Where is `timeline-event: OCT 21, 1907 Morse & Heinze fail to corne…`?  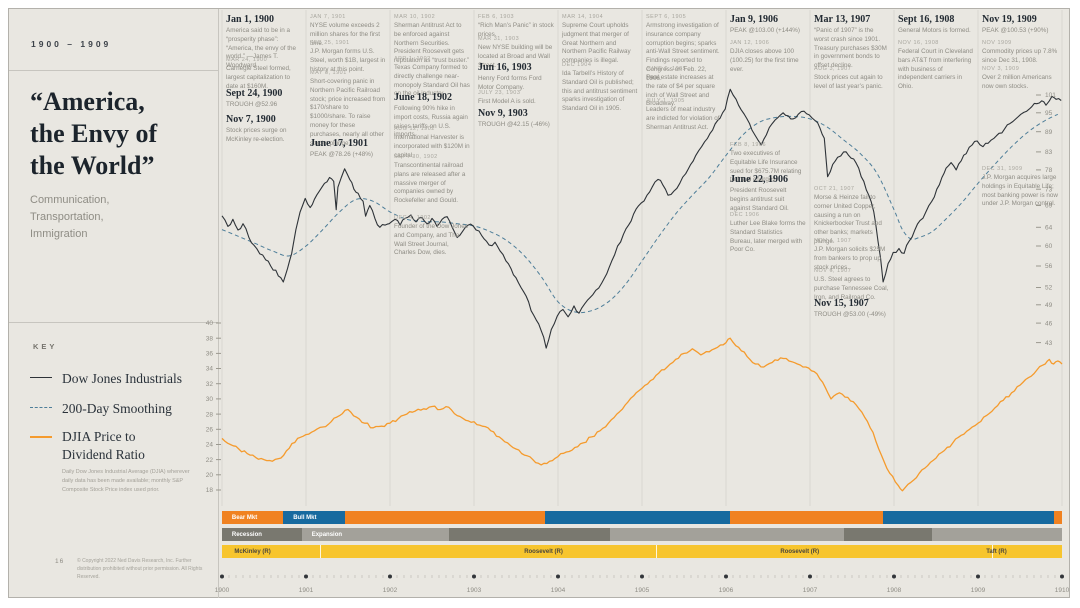
timeline-event: OCT 21, 1907 Morse & Heinze fail to corne… is located at coordinates (852, 216).